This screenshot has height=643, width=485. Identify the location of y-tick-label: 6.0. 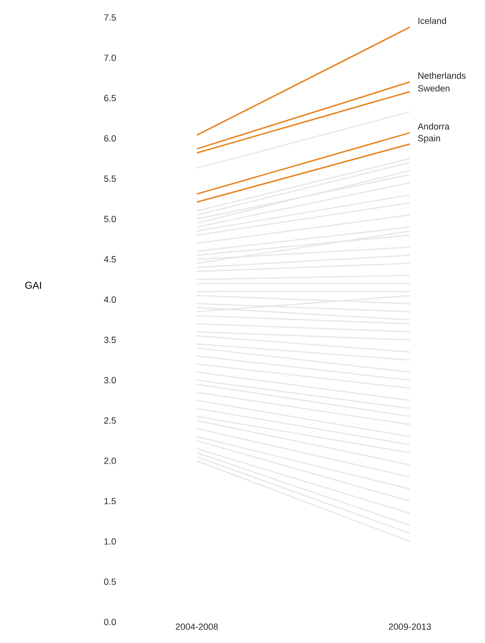
(110, 138).